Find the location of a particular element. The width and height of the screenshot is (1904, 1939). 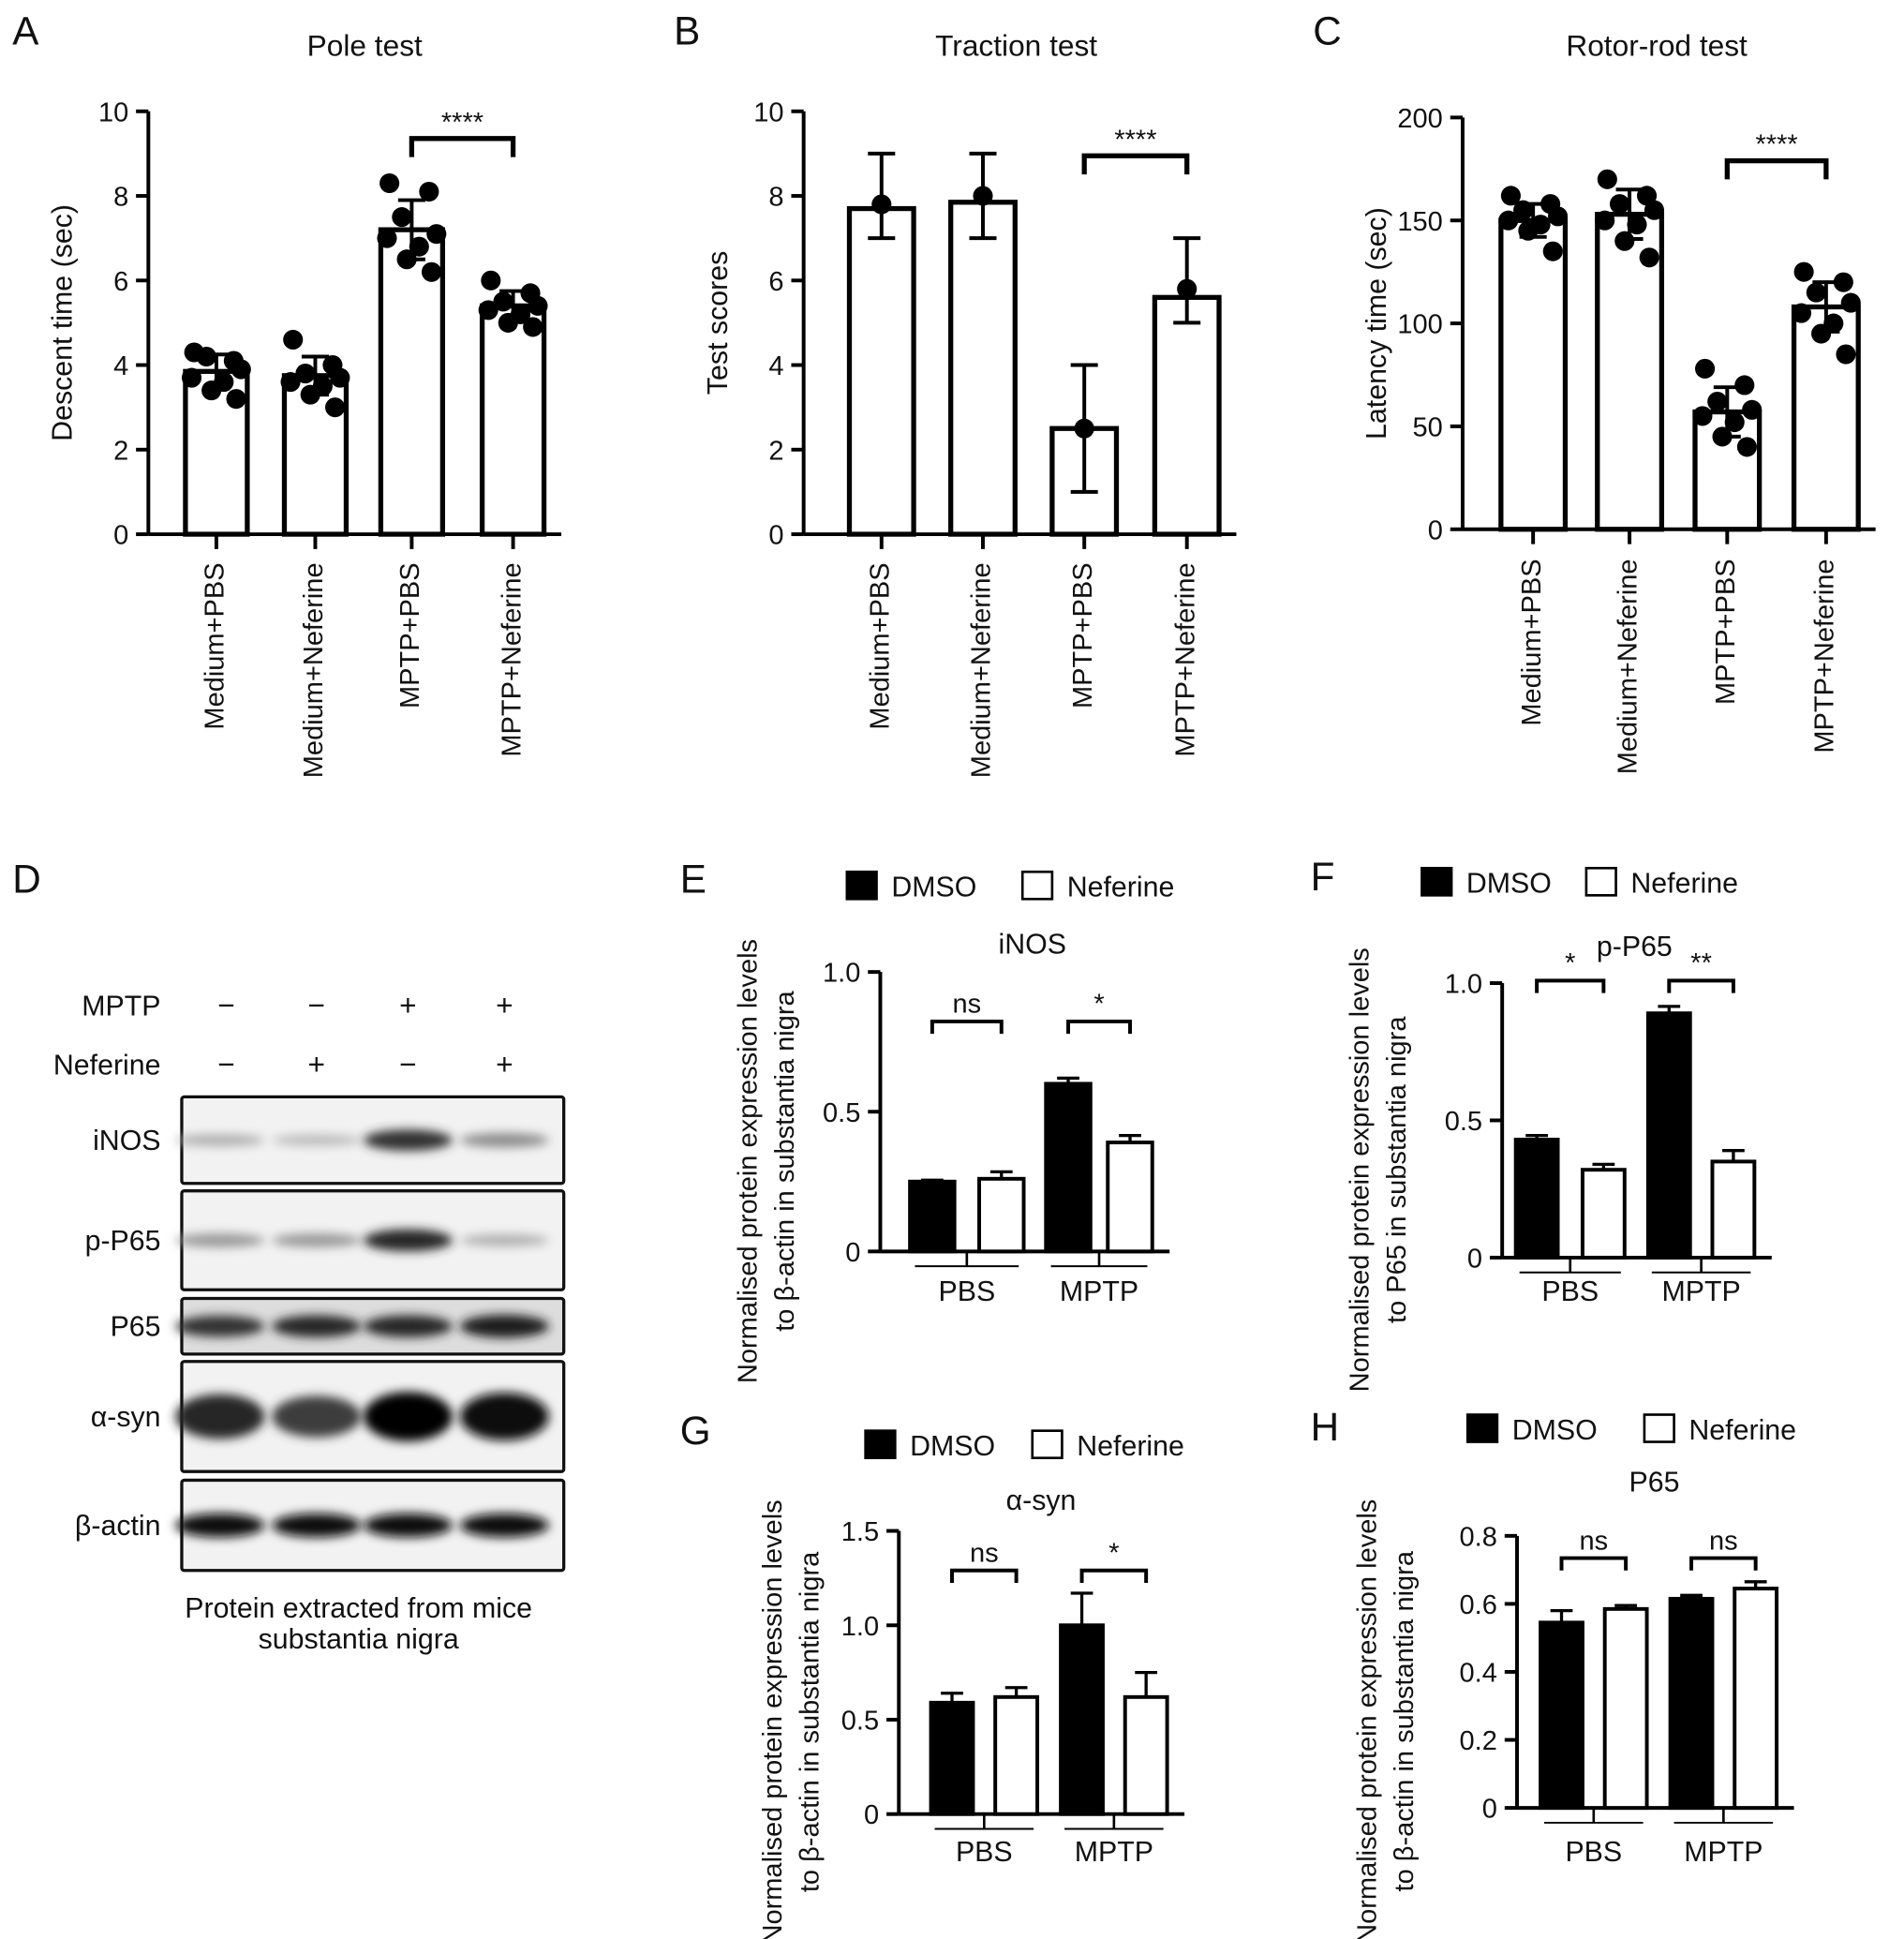

chart-title: P65 is located at coordinates (1654, 1482).